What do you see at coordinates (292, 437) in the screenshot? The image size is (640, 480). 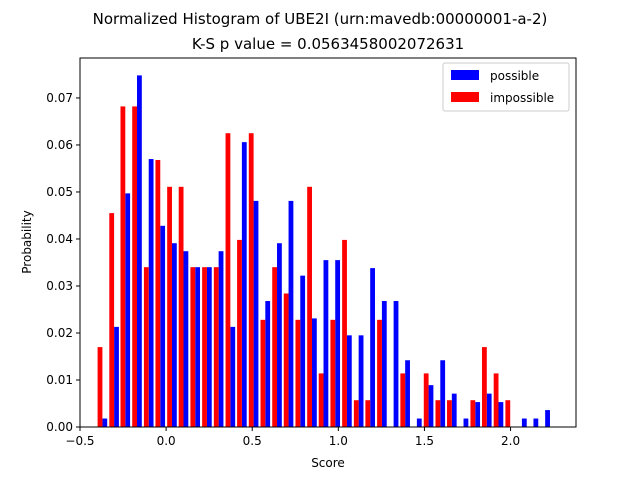 I see `x-axis-ticks: −0.5 0.0 0.5 1.0 1.5 2.0` at bounding box center [292, 437].